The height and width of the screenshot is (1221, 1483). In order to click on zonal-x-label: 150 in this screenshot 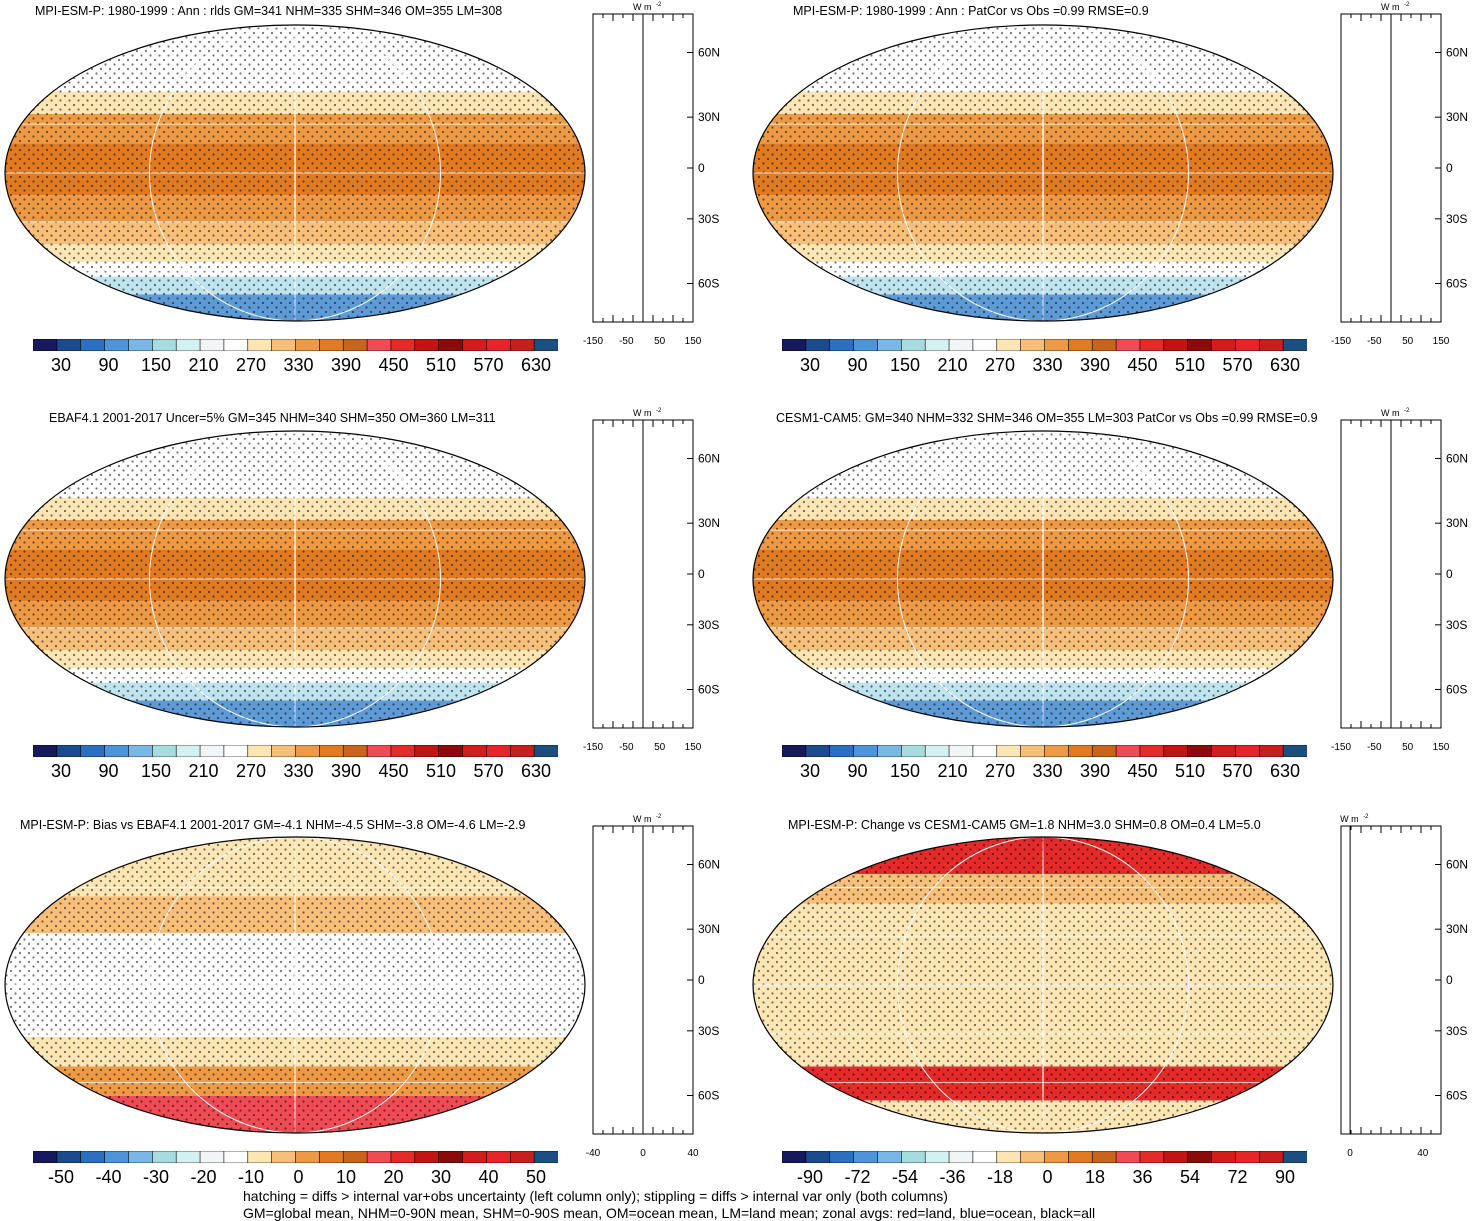, I will do `click(693, 747)`.